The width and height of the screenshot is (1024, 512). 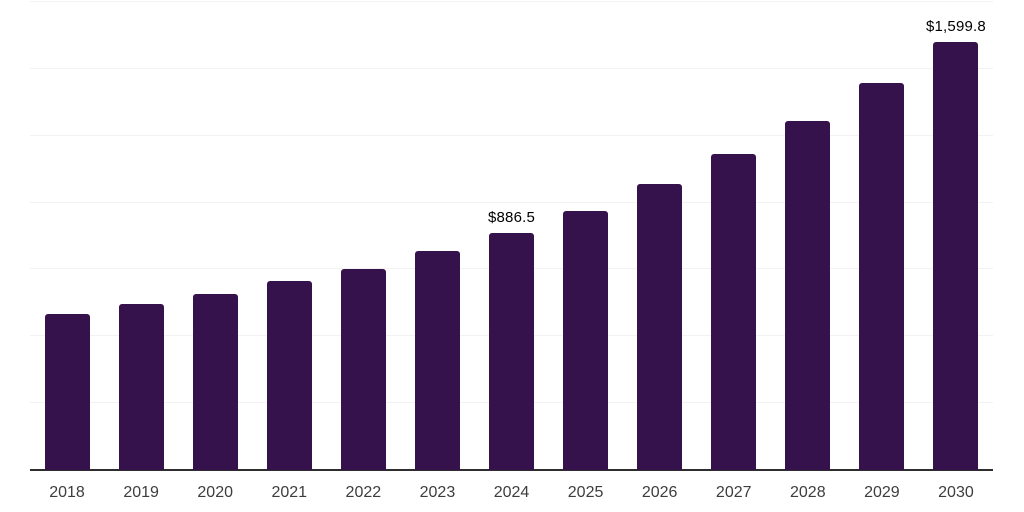 I want to click on x-tick-label-2024: 2024, so click(x=511, y=492).